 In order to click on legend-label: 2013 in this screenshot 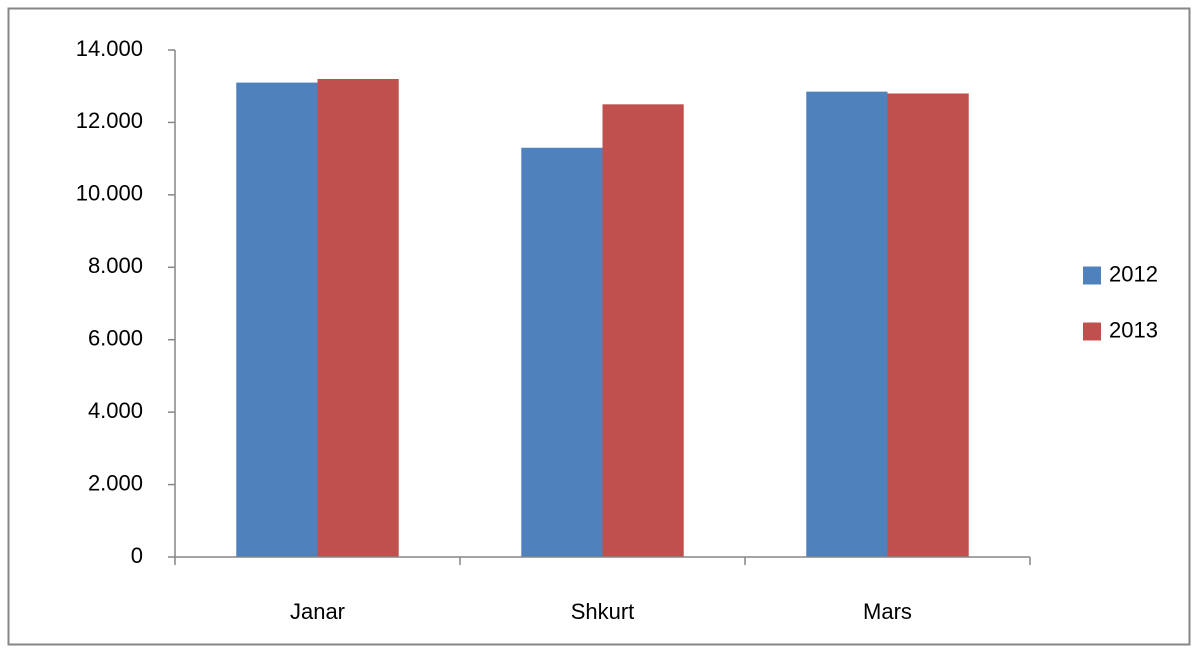, I will do `click(1133, 329)`.